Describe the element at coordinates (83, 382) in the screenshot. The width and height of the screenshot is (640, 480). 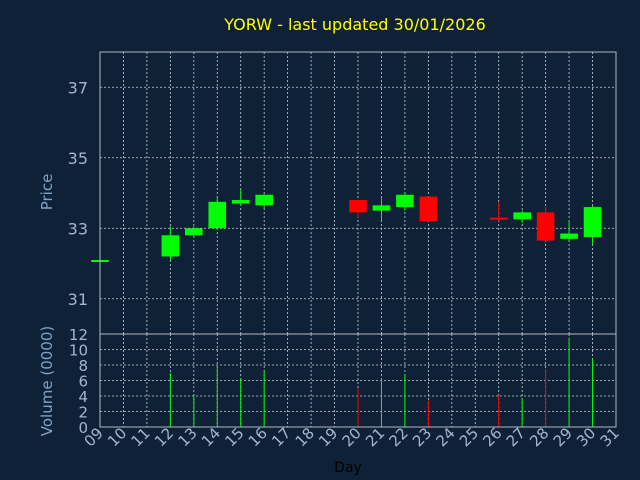
I see `volume-tick-label: 6` at that location.